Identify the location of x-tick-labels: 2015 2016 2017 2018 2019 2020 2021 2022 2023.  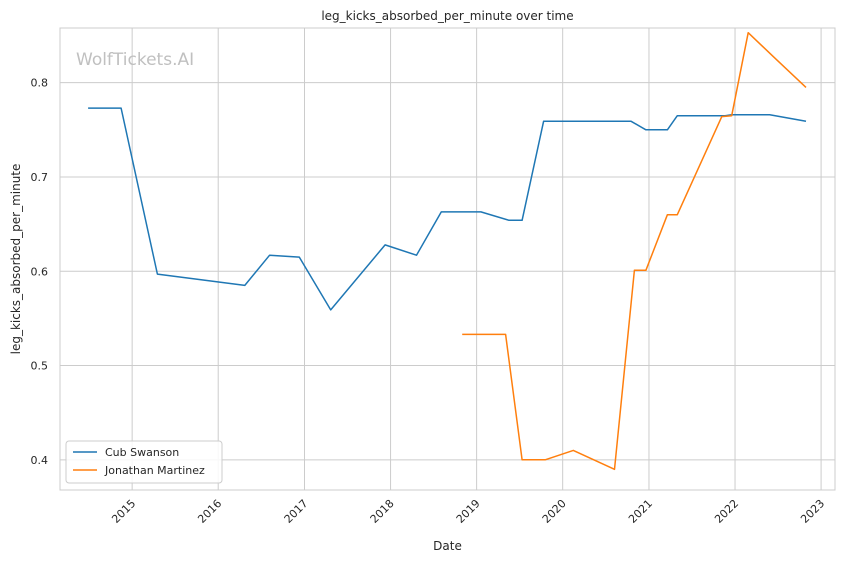
(468, 511).